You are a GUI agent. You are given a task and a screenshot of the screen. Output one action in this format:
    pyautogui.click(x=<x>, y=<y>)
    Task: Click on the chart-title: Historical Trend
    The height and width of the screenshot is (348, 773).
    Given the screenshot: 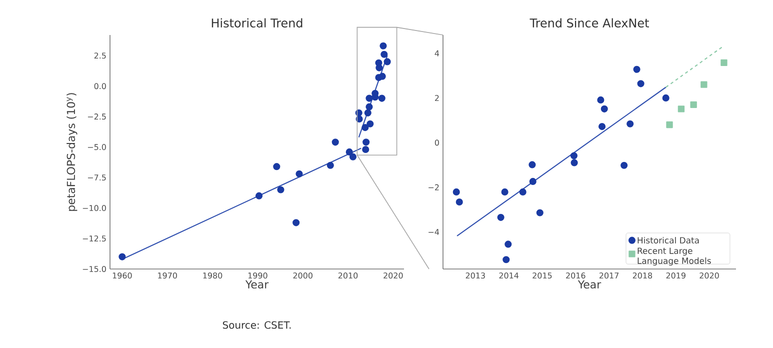 What is the action you would take?
    pyautogui.click(x=257, y=23)
    